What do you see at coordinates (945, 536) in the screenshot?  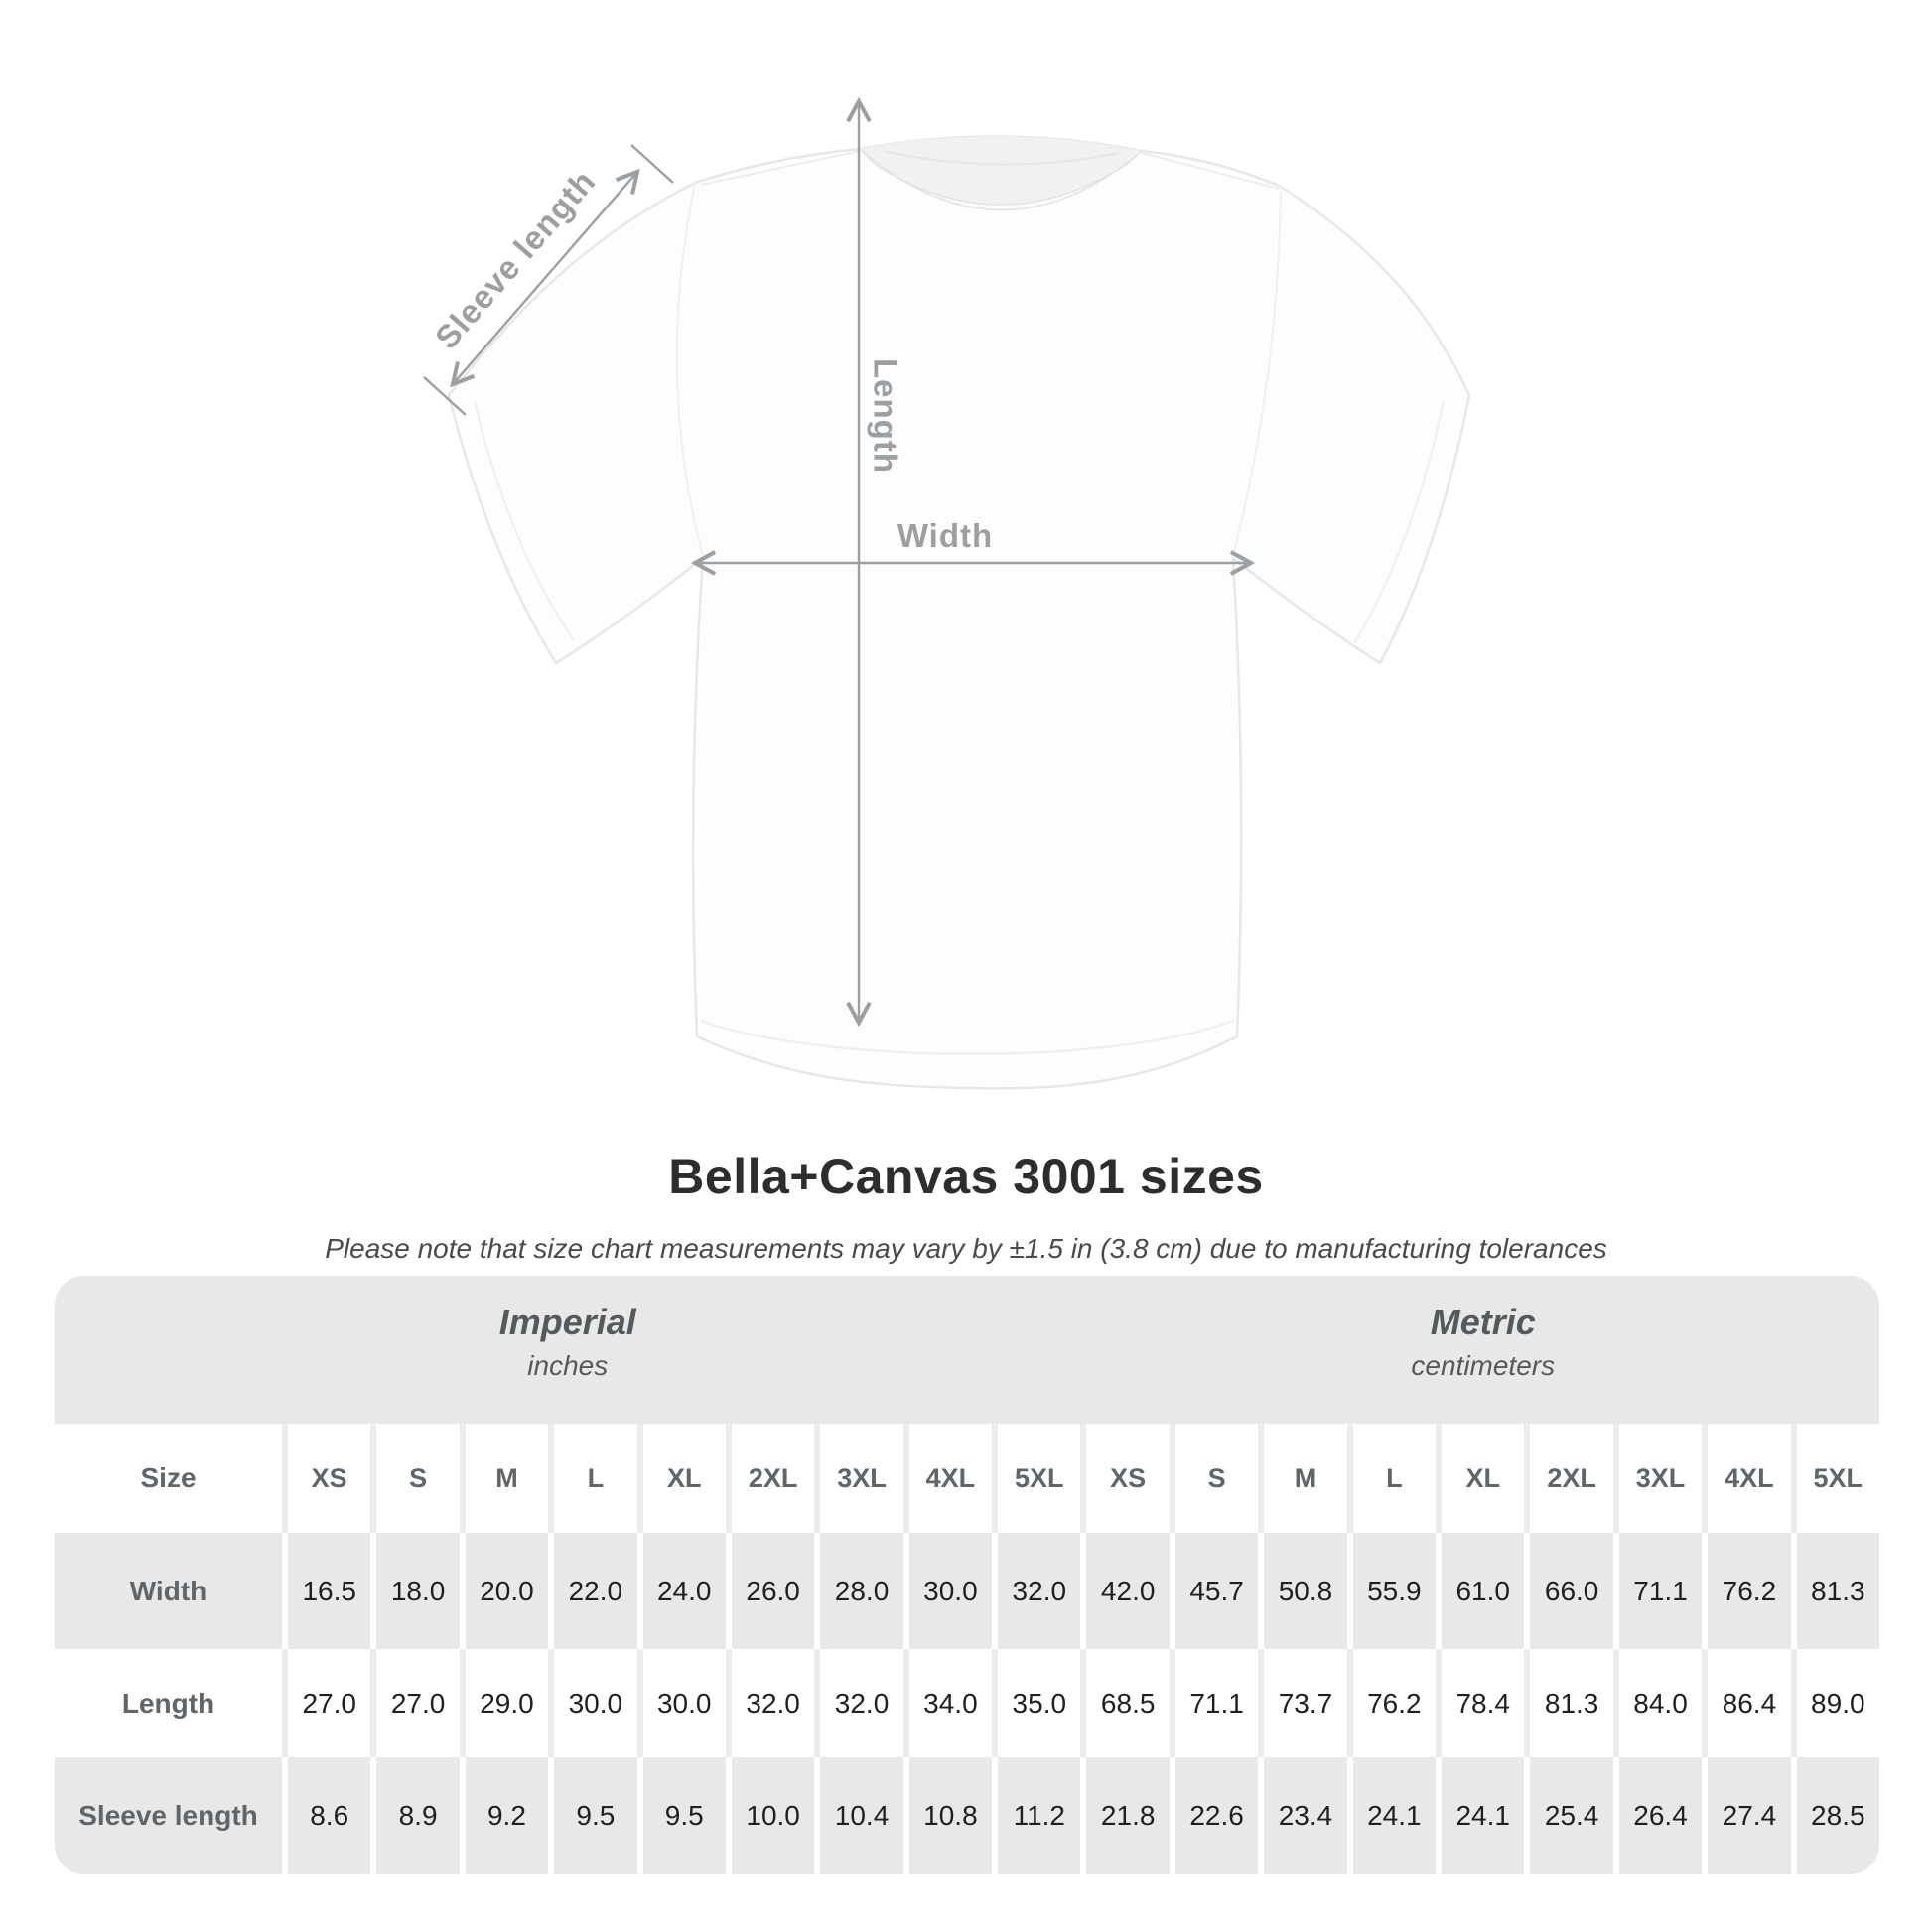 I see `width-label: Width` at bounding box center [945, 536].